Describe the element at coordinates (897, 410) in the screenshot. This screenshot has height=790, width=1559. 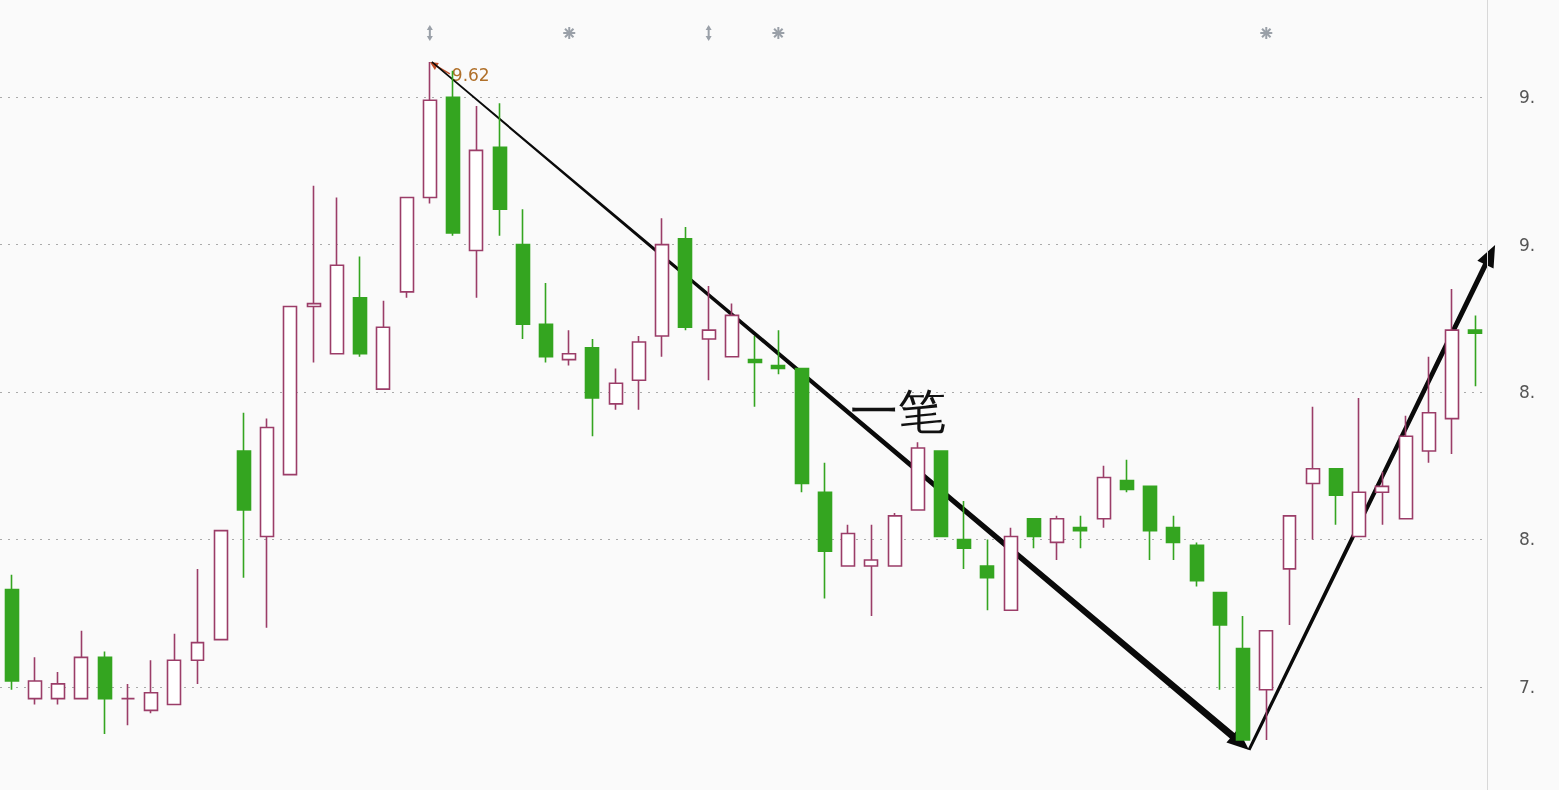
I see `annotation: 一笔` at that location.